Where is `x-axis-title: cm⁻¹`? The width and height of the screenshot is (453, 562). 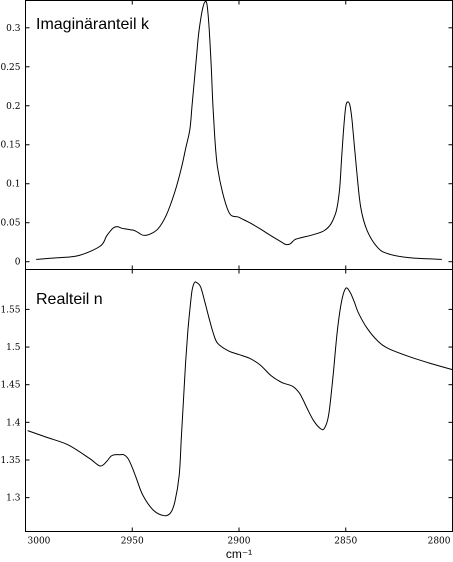 x-axis-title: cm⁻¹ is located at coordinates (239, 554).